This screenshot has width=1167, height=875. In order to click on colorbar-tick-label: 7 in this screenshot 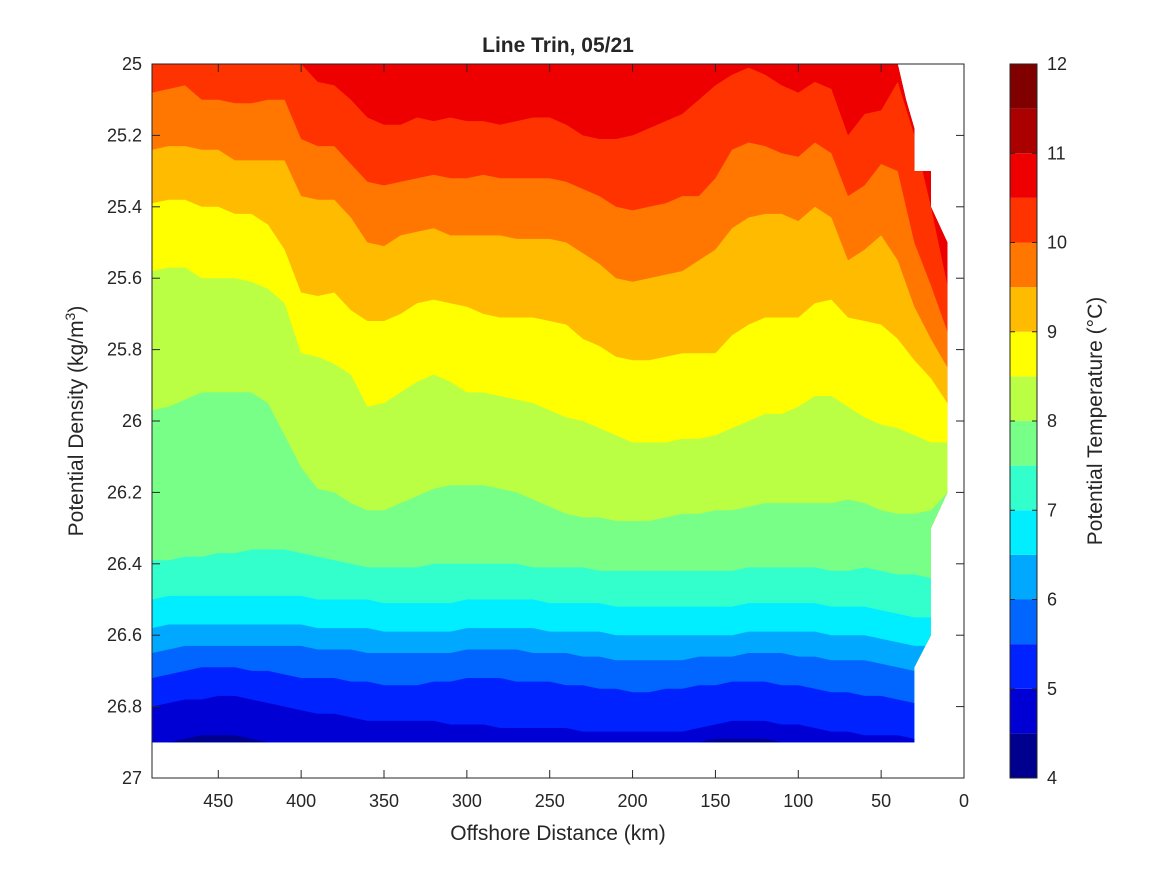, I will do `click(1052, 510)`.